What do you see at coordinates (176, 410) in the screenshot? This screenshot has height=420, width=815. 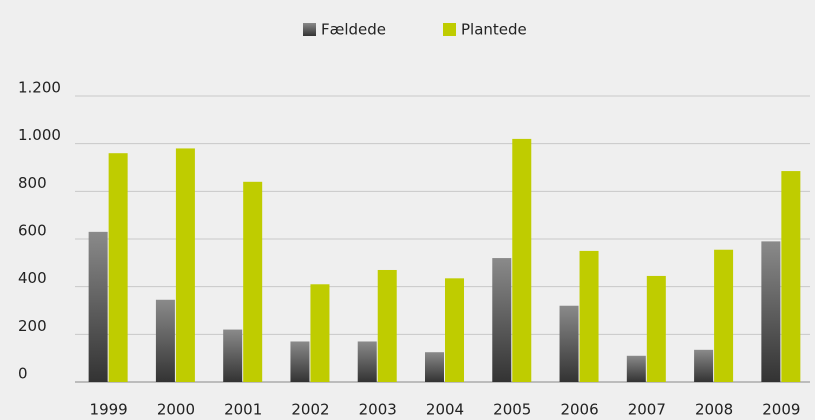 I see `x-tick-label: 2000` at bounding box center [176, 410].